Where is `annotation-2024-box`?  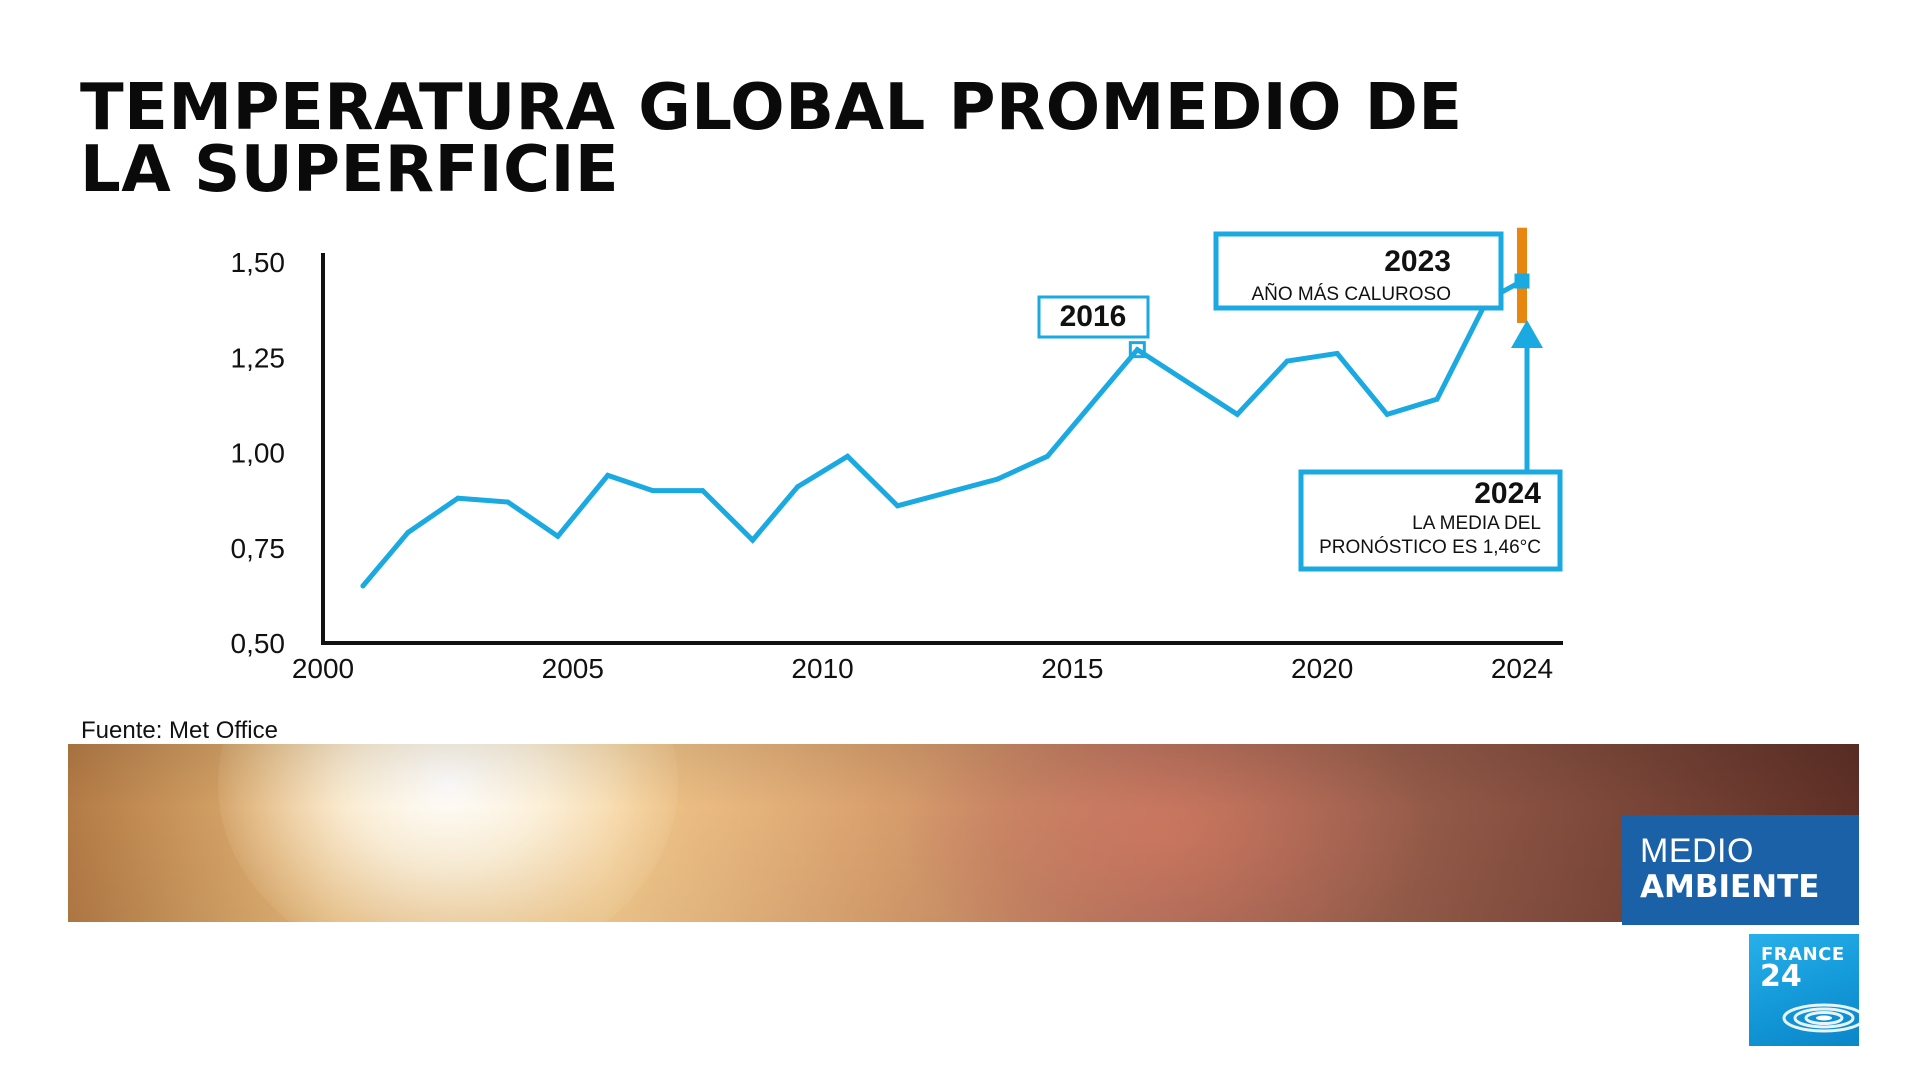
annotation-2024-box is located at coordinates (1430, 520).